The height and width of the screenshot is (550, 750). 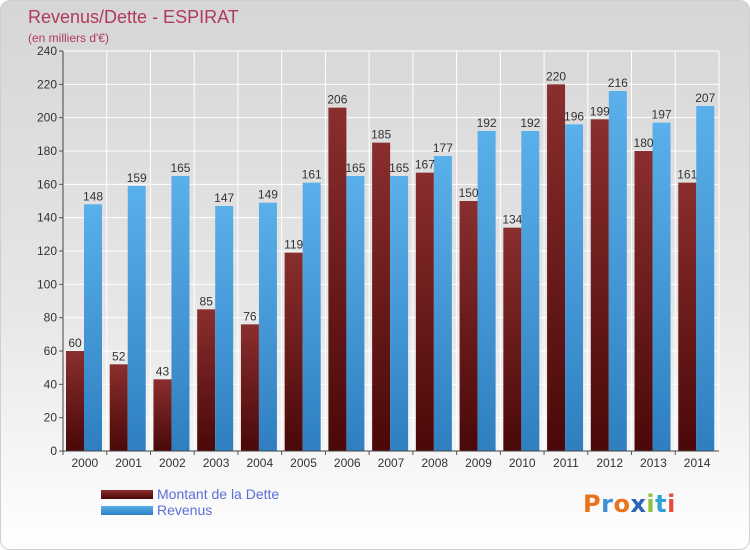 I want to click on y-tick-label: 120, so click(x=47, y=251).